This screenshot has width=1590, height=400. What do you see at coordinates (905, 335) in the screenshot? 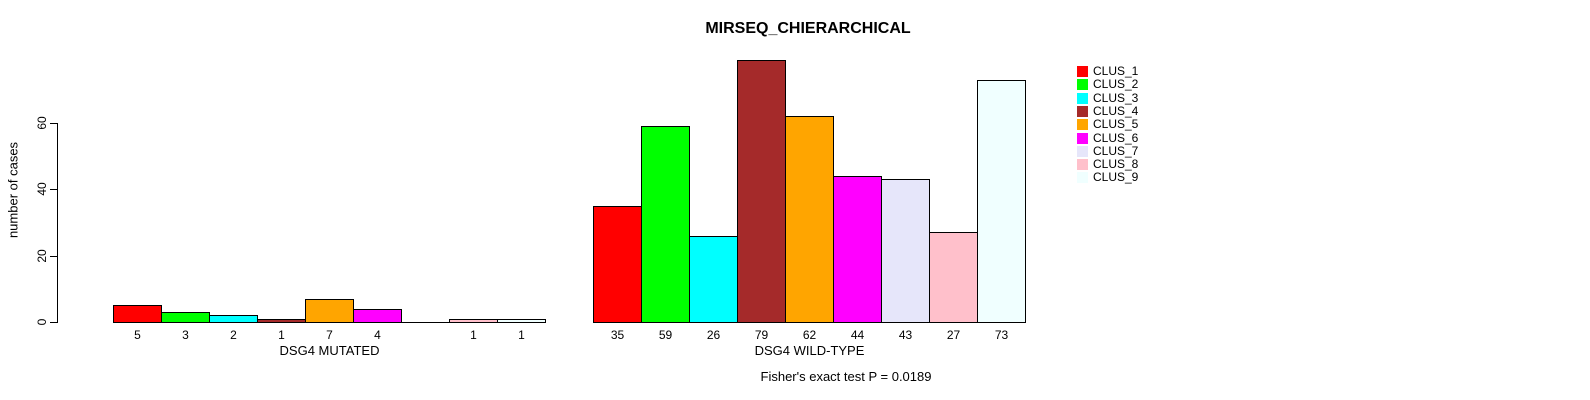
I see `bar-value-label: 43` at bounding box center [905, 335].